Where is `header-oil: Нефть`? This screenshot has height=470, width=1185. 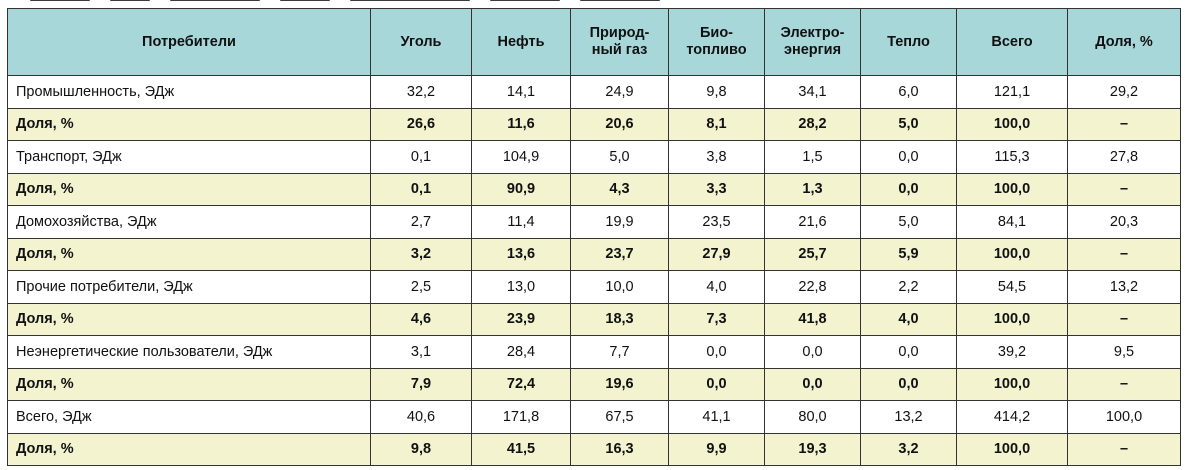
header-oil: Нефть is located at coordinates (521, 42).